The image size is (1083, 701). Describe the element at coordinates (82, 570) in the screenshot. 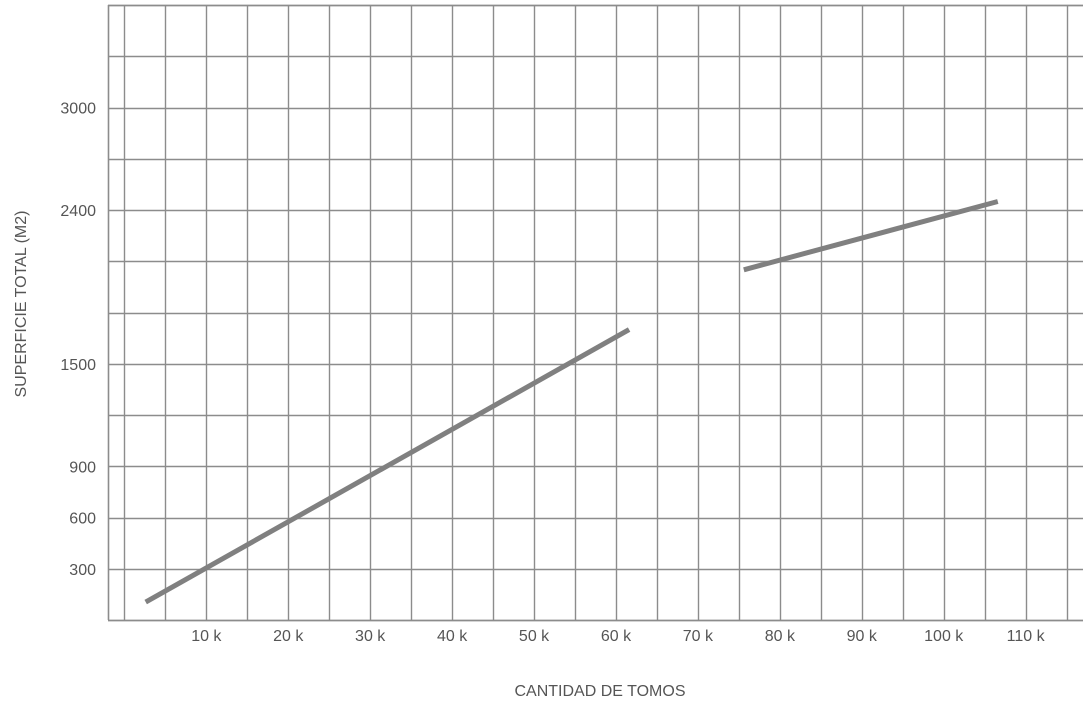

I see `y-tick-label: 300` at that location.